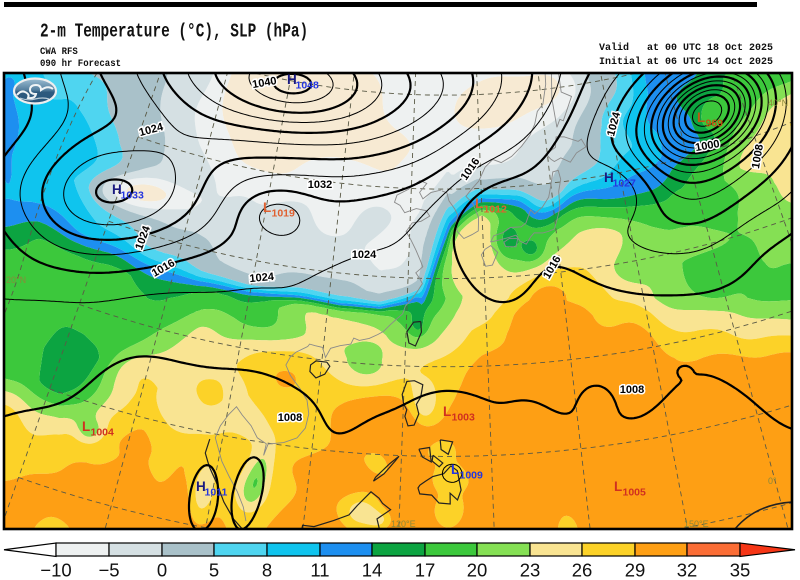  Describe the element at coordinates (55, 570) in the screenshot. I see `svg-text: −10` at that location.